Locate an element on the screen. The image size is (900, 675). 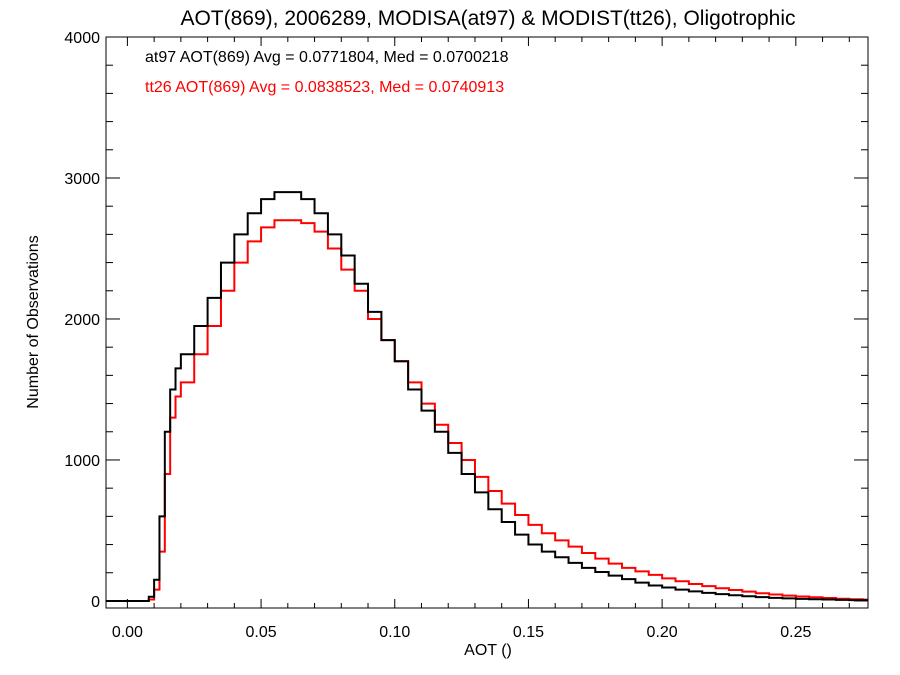
y-tick-label: 0 is located at coordinates (95, 602).